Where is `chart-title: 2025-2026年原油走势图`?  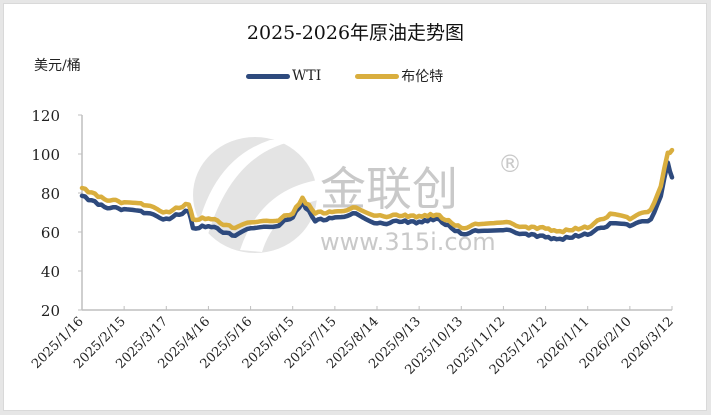 chart-title: 2025-2026年原油走势图 is located at coordinates (355, 33).